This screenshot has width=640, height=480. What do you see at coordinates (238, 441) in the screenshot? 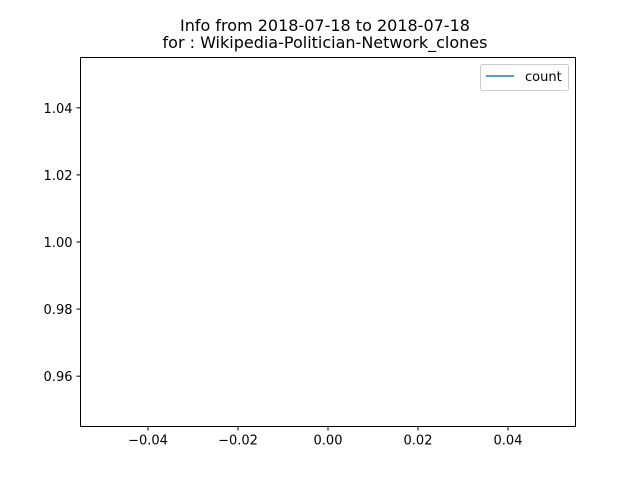
I see `x-tick-label: −0.02` at bounding box center [238, 441].